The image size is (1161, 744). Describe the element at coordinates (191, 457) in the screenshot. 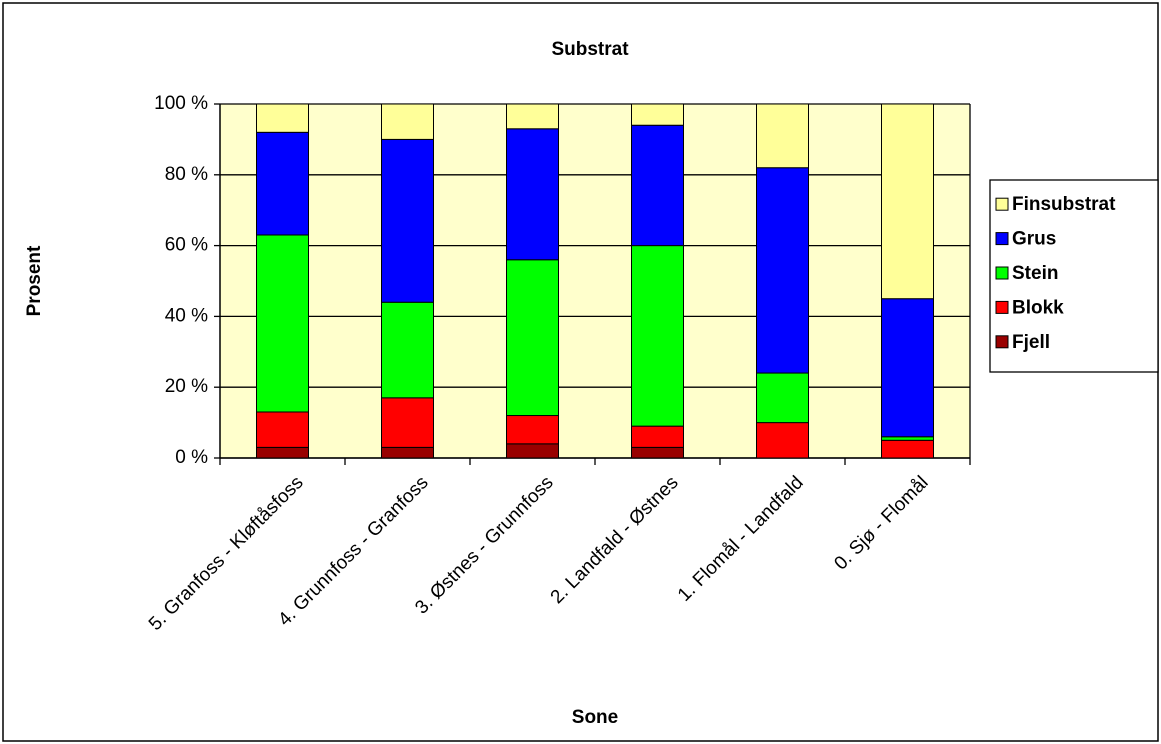

I see `y-tick-label: 0 %` at that location.